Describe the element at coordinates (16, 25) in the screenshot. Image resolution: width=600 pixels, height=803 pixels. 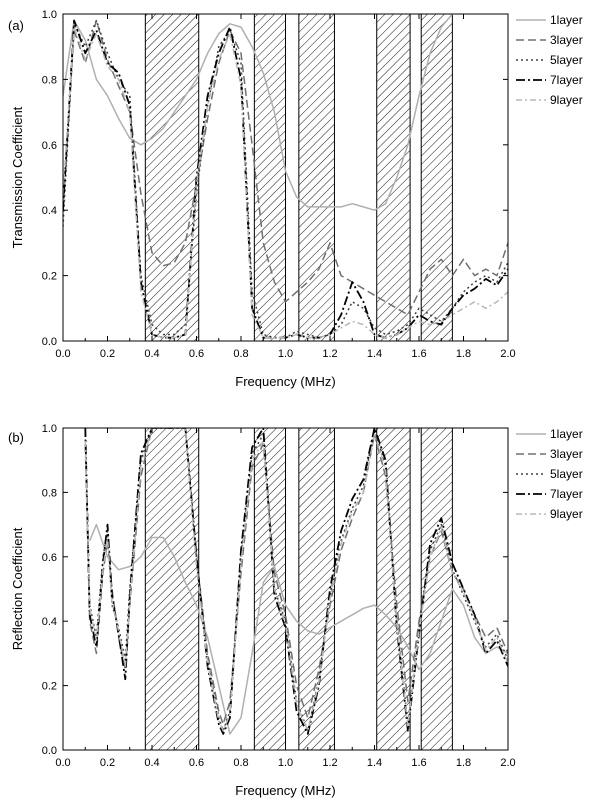
I see `panel-label: (a)` at that location.